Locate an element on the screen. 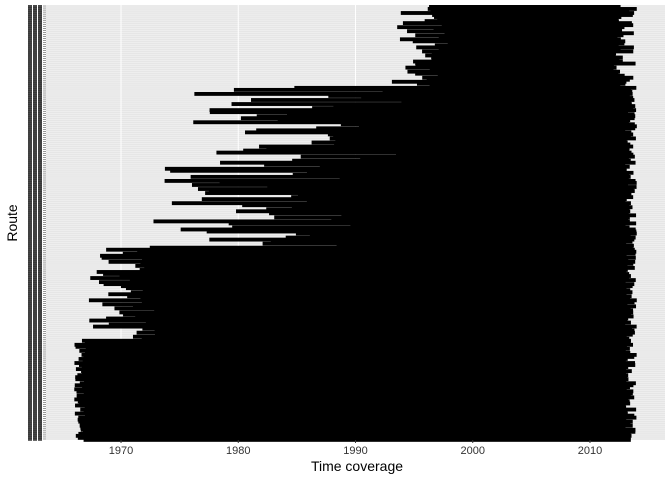  x-tick-label: 2010 is located at coordinates (590, 451).